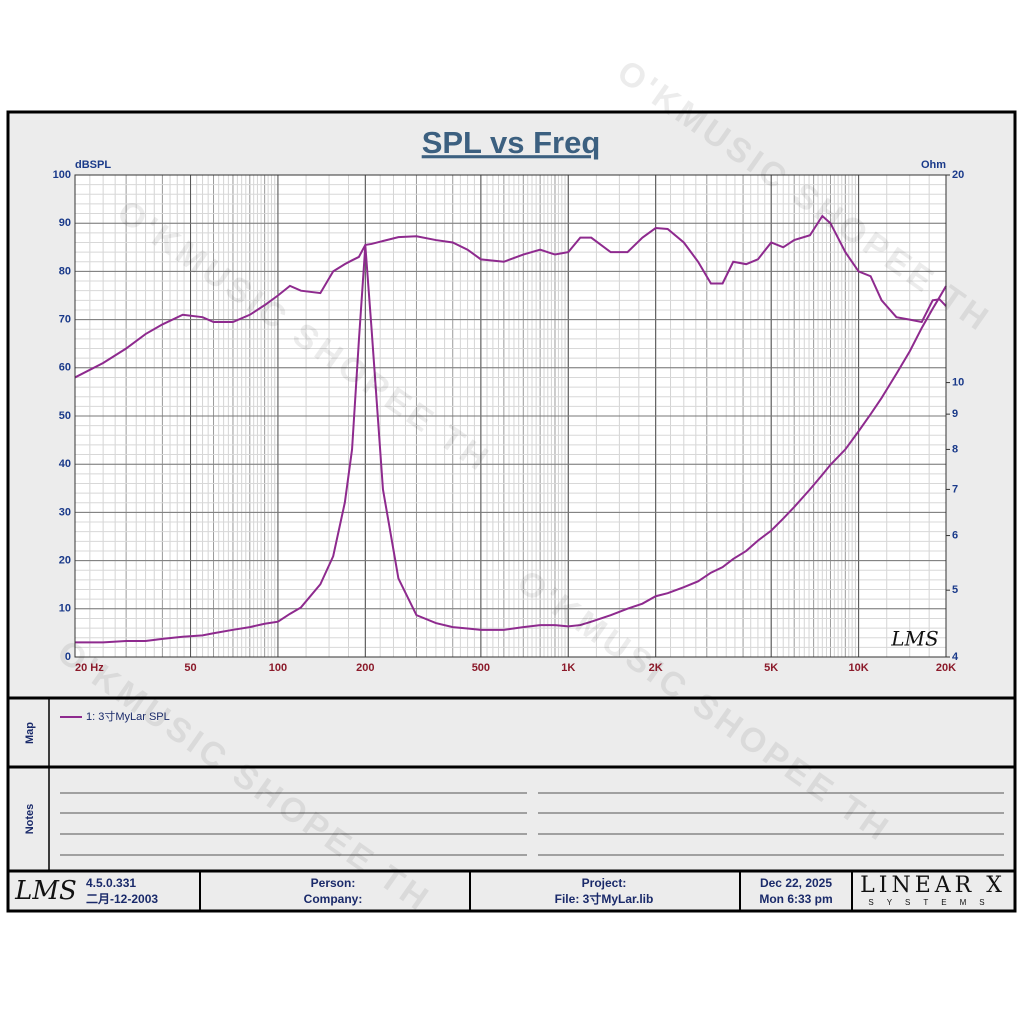  Describe the element at coordinates (955, 657) in the screenshot. I see `y2-tick-label: 4` at that location.